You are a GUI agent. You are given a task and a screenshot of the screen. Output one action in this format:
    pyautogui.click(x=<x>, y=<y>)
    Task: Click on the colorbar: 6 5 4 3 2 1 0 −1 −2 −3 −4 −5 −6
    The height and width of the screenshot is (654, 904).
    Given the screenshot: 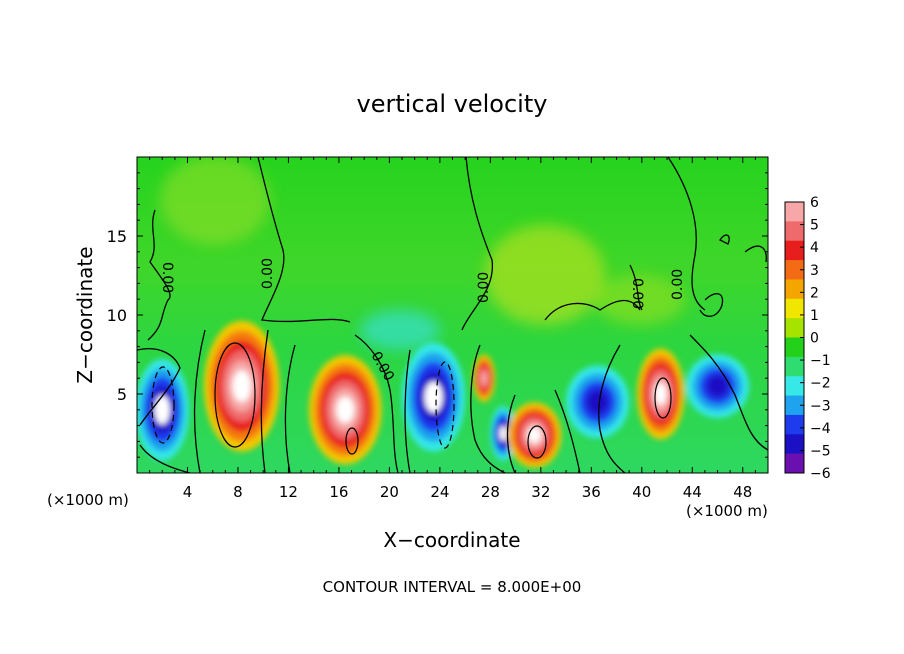 What is the action you would take?
    pyautogui.click(x=807, y=338)
    